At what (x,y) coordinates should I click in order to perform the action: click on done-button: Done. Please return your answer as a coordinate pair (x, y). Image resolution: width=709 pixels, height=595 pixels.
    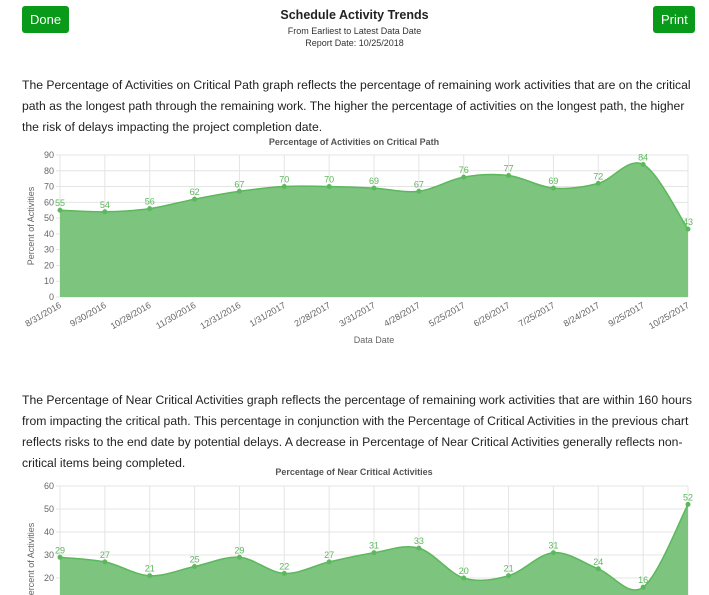
    Looking at the image, I should click on (45, 19).